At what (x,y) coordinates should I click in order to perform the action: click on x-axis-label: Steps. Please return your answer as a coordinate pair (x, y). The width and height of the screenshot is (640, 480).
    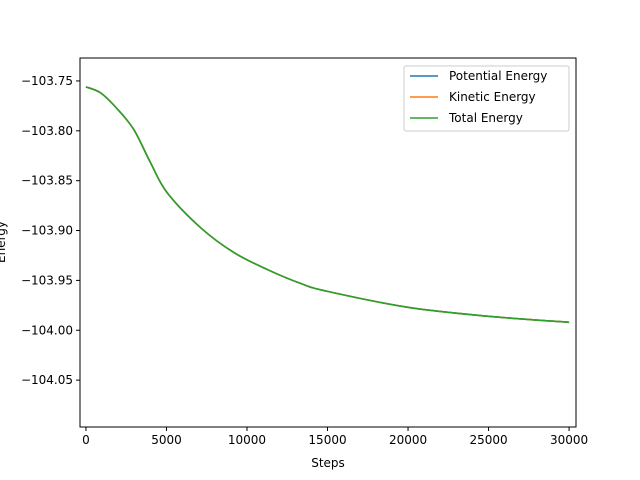
    Looking at the image, I should click on (328, 463).